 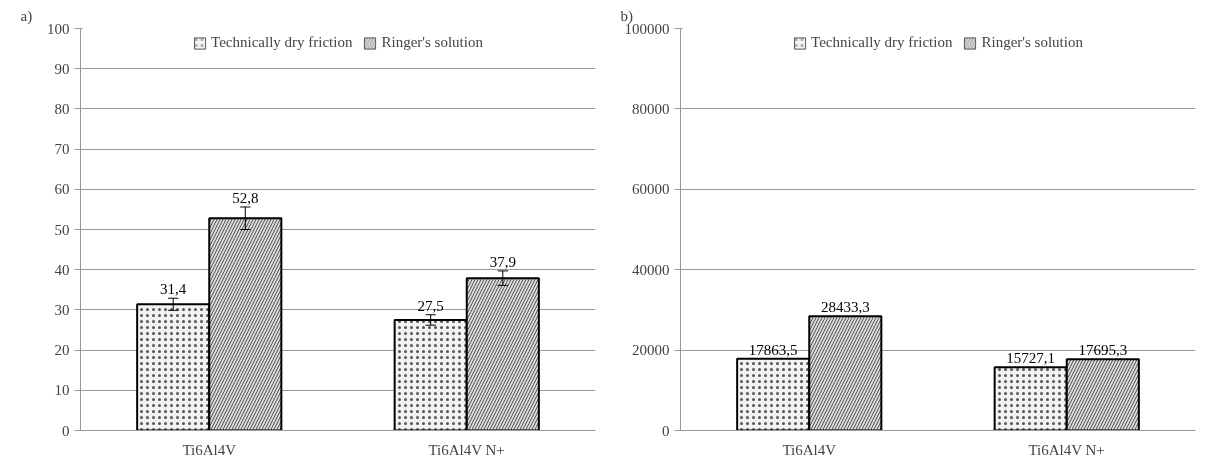 I want to click on y-tick-label: 40, so click(x=62, y=269).